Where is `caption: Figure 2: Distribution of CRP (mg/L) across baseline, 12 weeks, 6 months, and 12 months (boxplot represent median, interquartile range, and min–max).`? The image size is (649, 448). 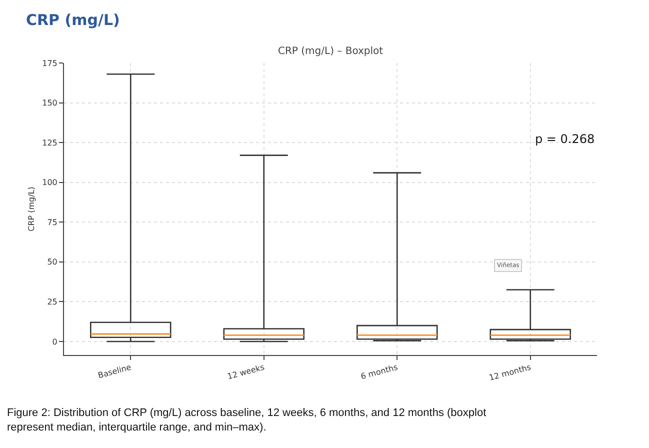
caption: Figure 2: Distribution of CRP (mg/L) across baseline, 12 weeks, 6 months, and 12 months (boxplot represent median, interquartile range, and min–max). is located at coordinates (246, 420).